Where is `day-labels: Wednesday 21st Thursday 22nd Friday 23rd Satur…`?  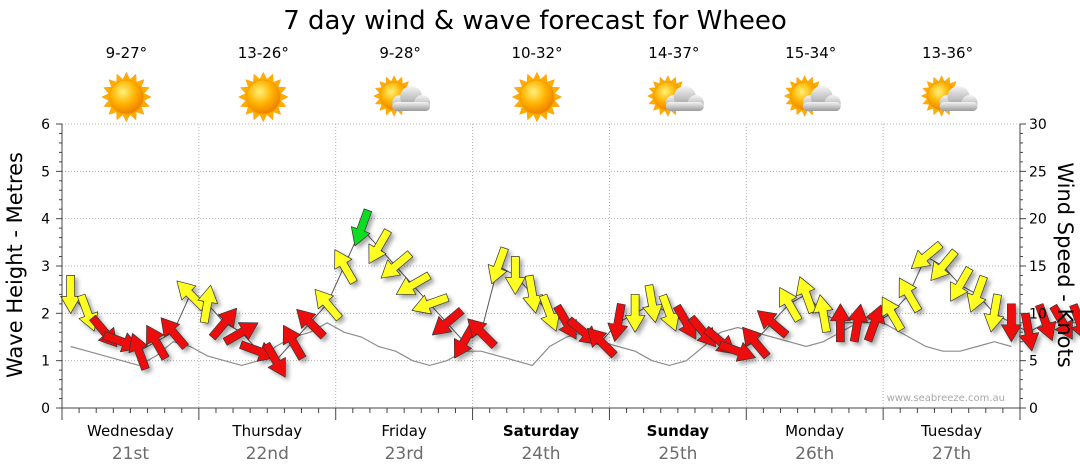
day-labels: Wednesday 21st Thursday 22nd Friday 23rd Satur… is located at coordinates (534, 443).